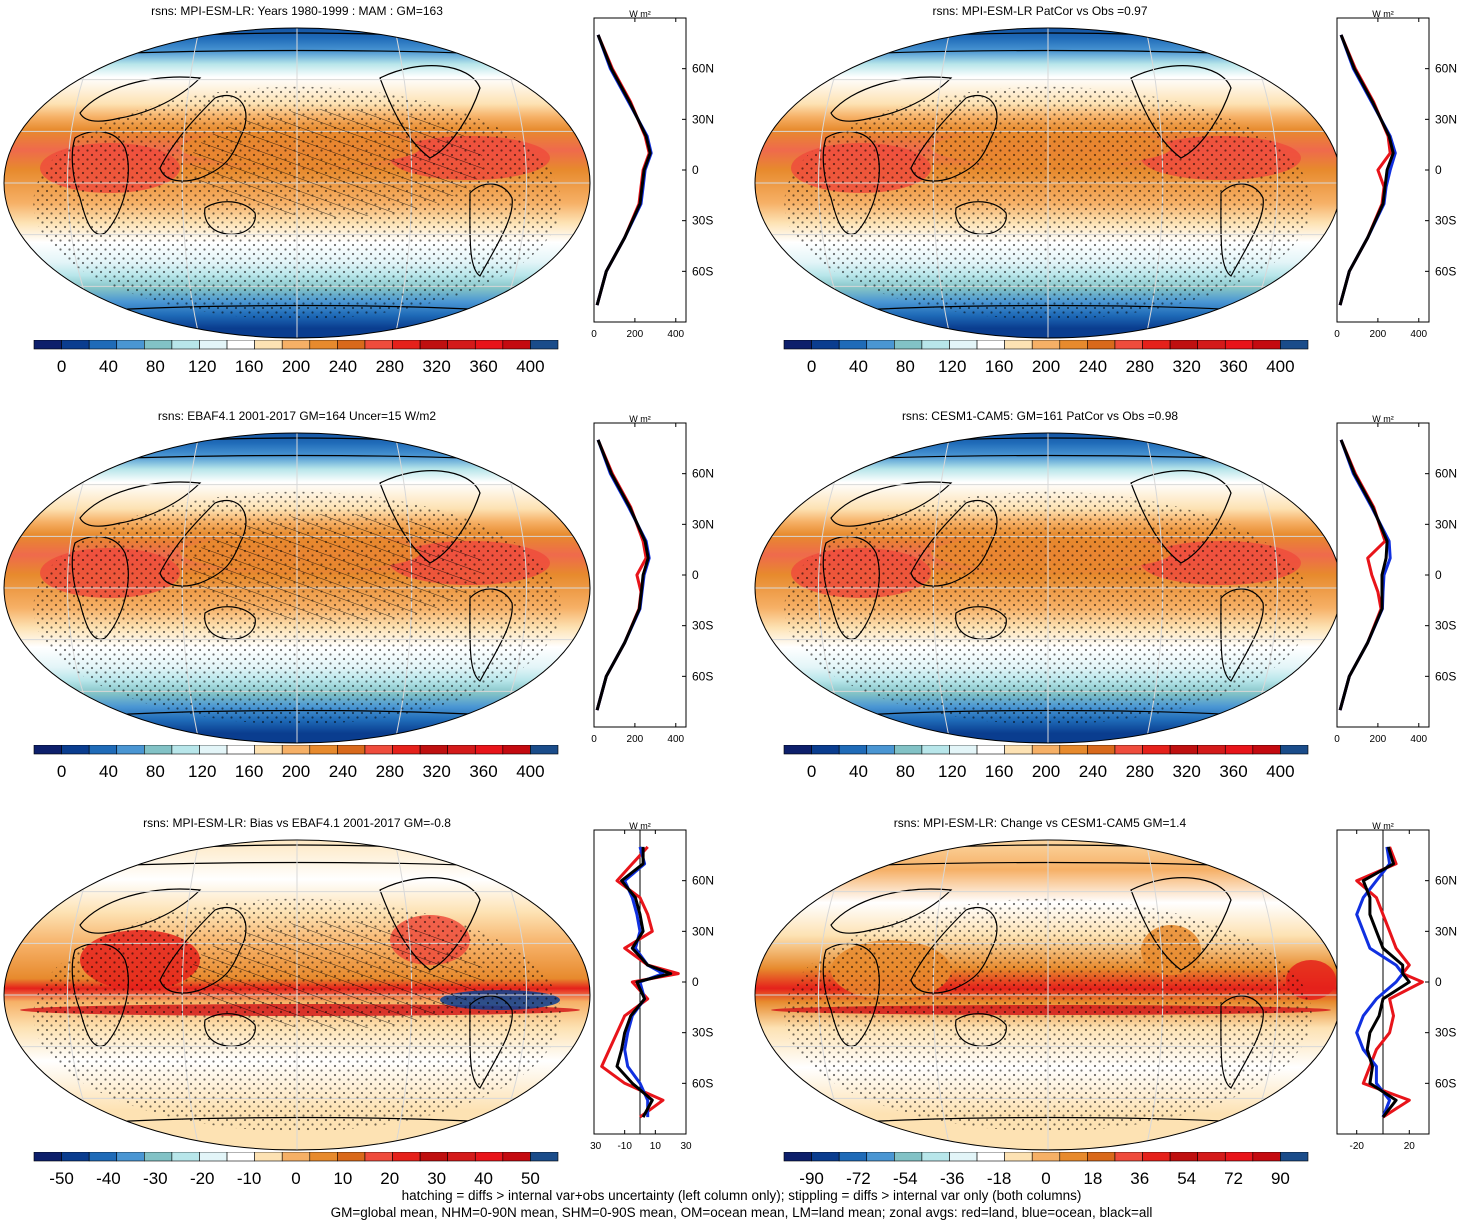 The width and height of the screenshot is (1483, 1221). What do you see at coordinates (1140, 771) in the screenshot?
I see `colorbar-tick-label: 280` at bounding box center [1140, 771].